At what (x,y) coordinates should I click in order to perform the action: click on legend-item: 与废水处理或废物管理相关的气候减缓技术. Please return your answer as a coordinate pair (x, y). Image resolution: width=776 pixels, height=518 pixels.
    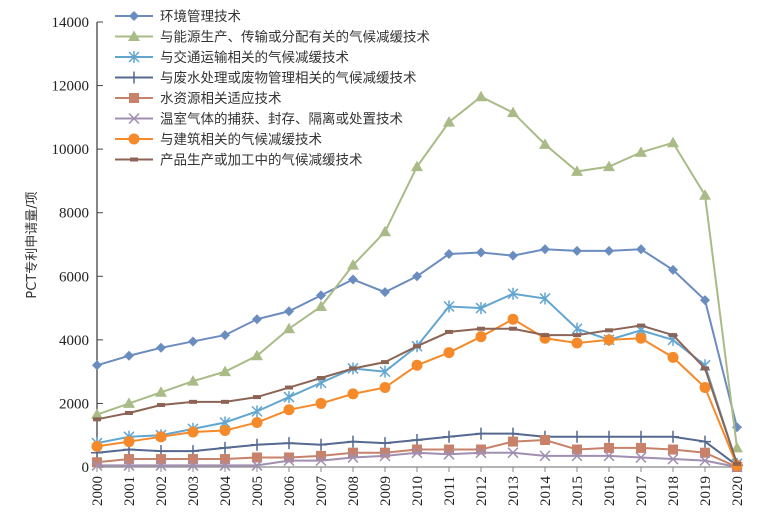
    Looking at the image, I should click on (266, 79).